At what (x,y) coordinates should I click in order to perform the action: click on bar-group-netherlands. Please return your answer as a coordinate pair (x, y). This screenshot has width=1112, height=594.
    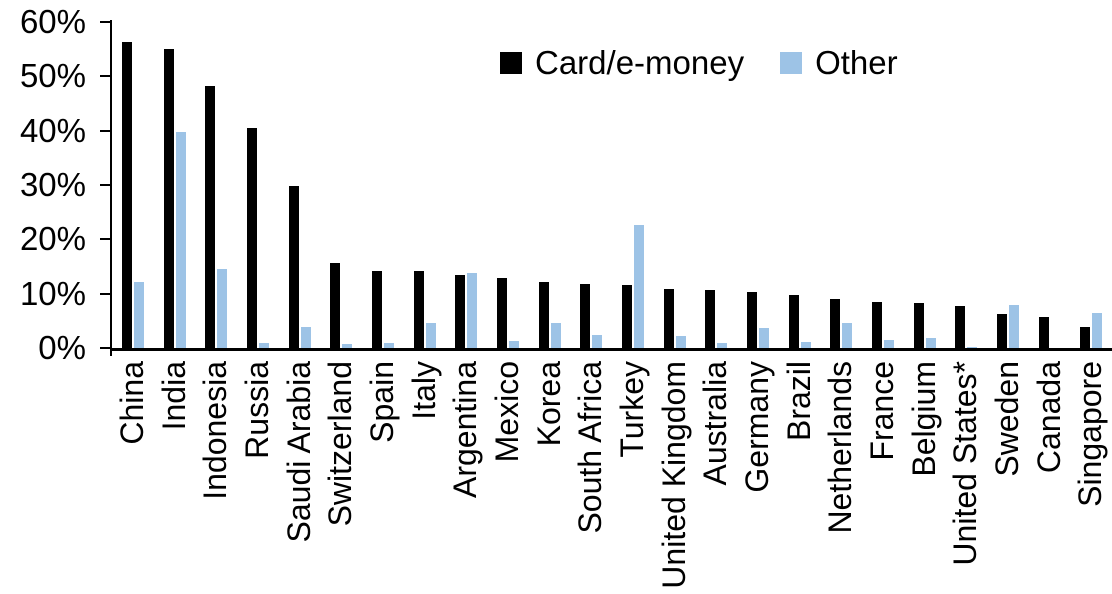
    Looking at the image, I should click on (841, 185).